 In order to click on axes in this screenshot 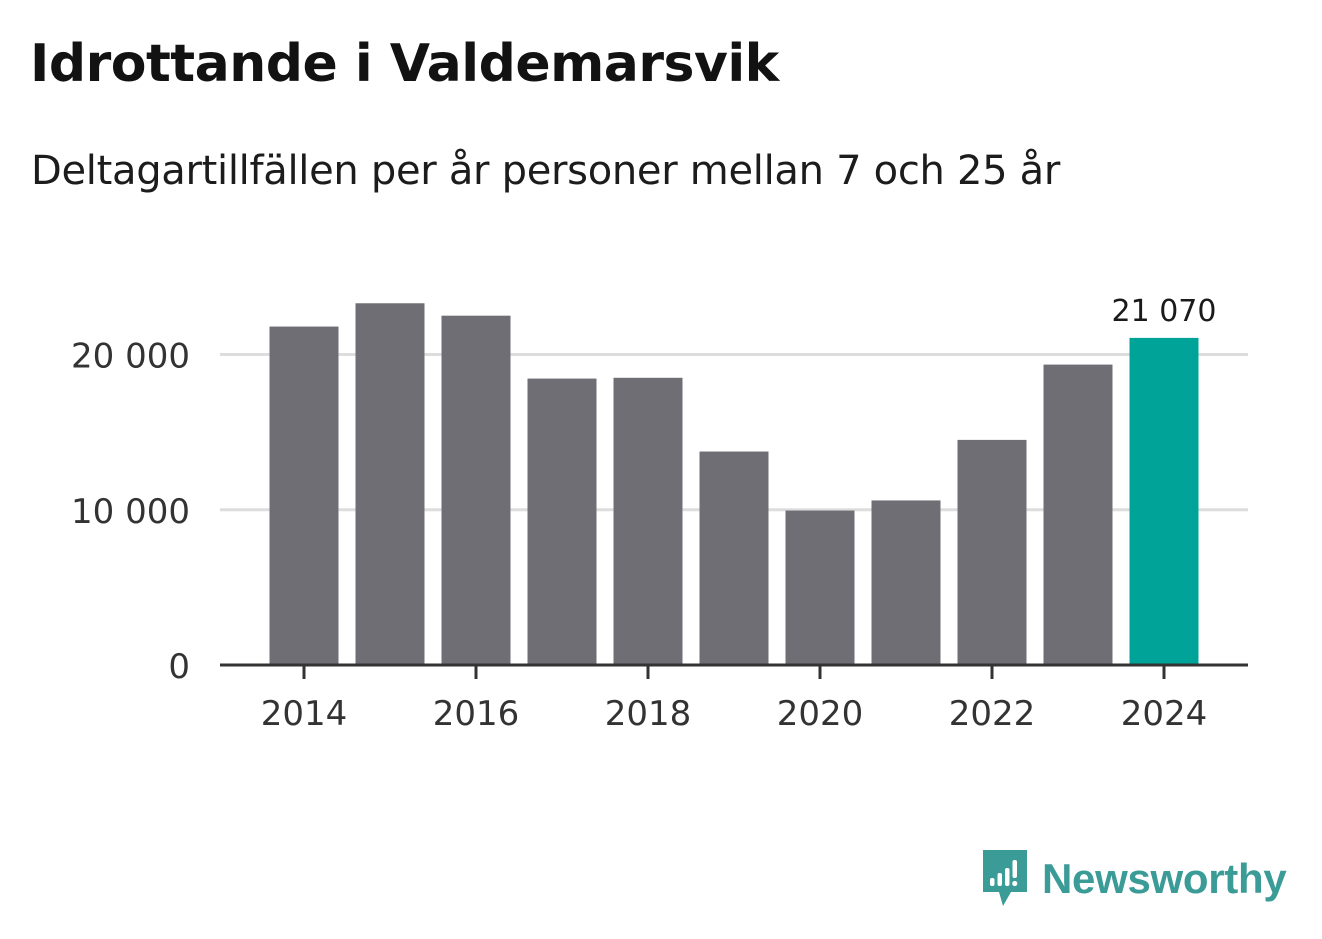, I will do `click(734, 671)`.